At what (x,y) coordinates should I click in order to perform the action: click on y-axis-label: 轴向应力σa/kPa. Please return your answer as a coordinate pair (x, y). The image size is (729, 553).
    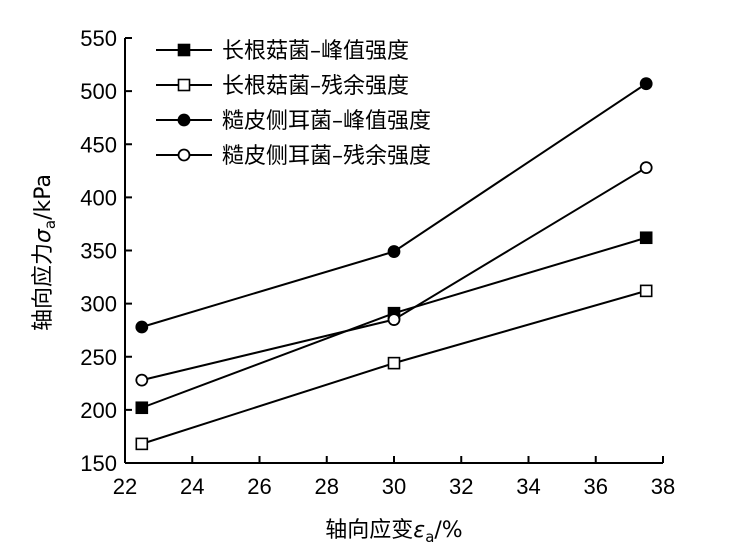
    Looking at the image, I should click on (45, 252).